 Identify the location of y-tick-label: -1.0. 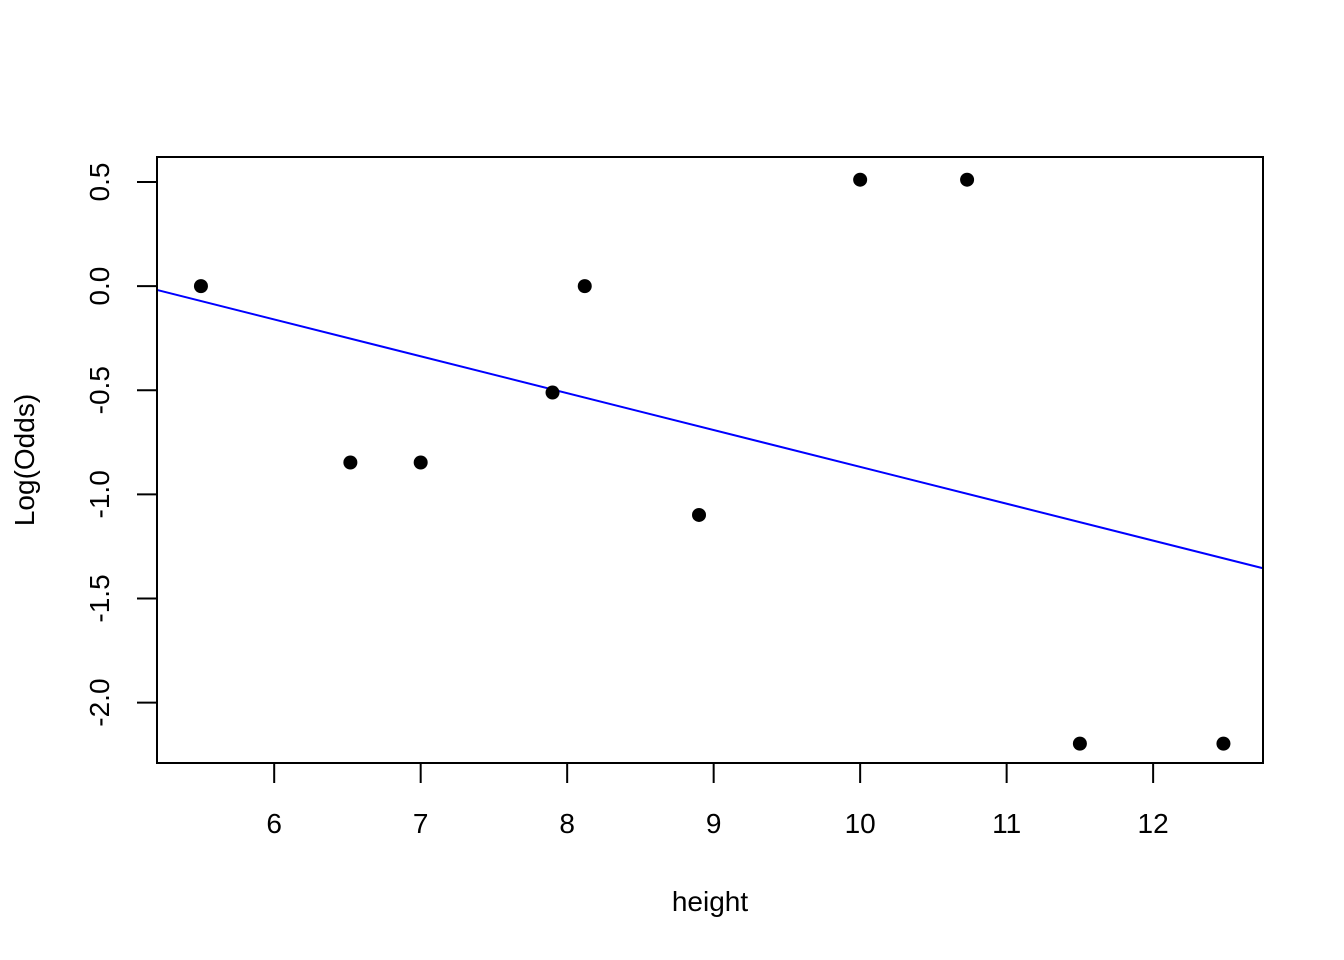
(99, 494).